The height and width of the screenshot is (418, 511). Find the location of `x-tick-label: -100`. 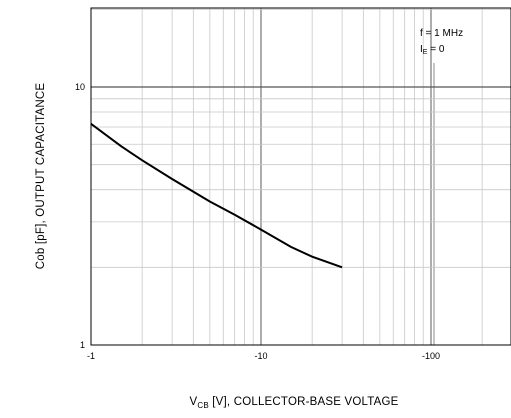

x-tick-label: -100 is located at coordinates (431, 356).